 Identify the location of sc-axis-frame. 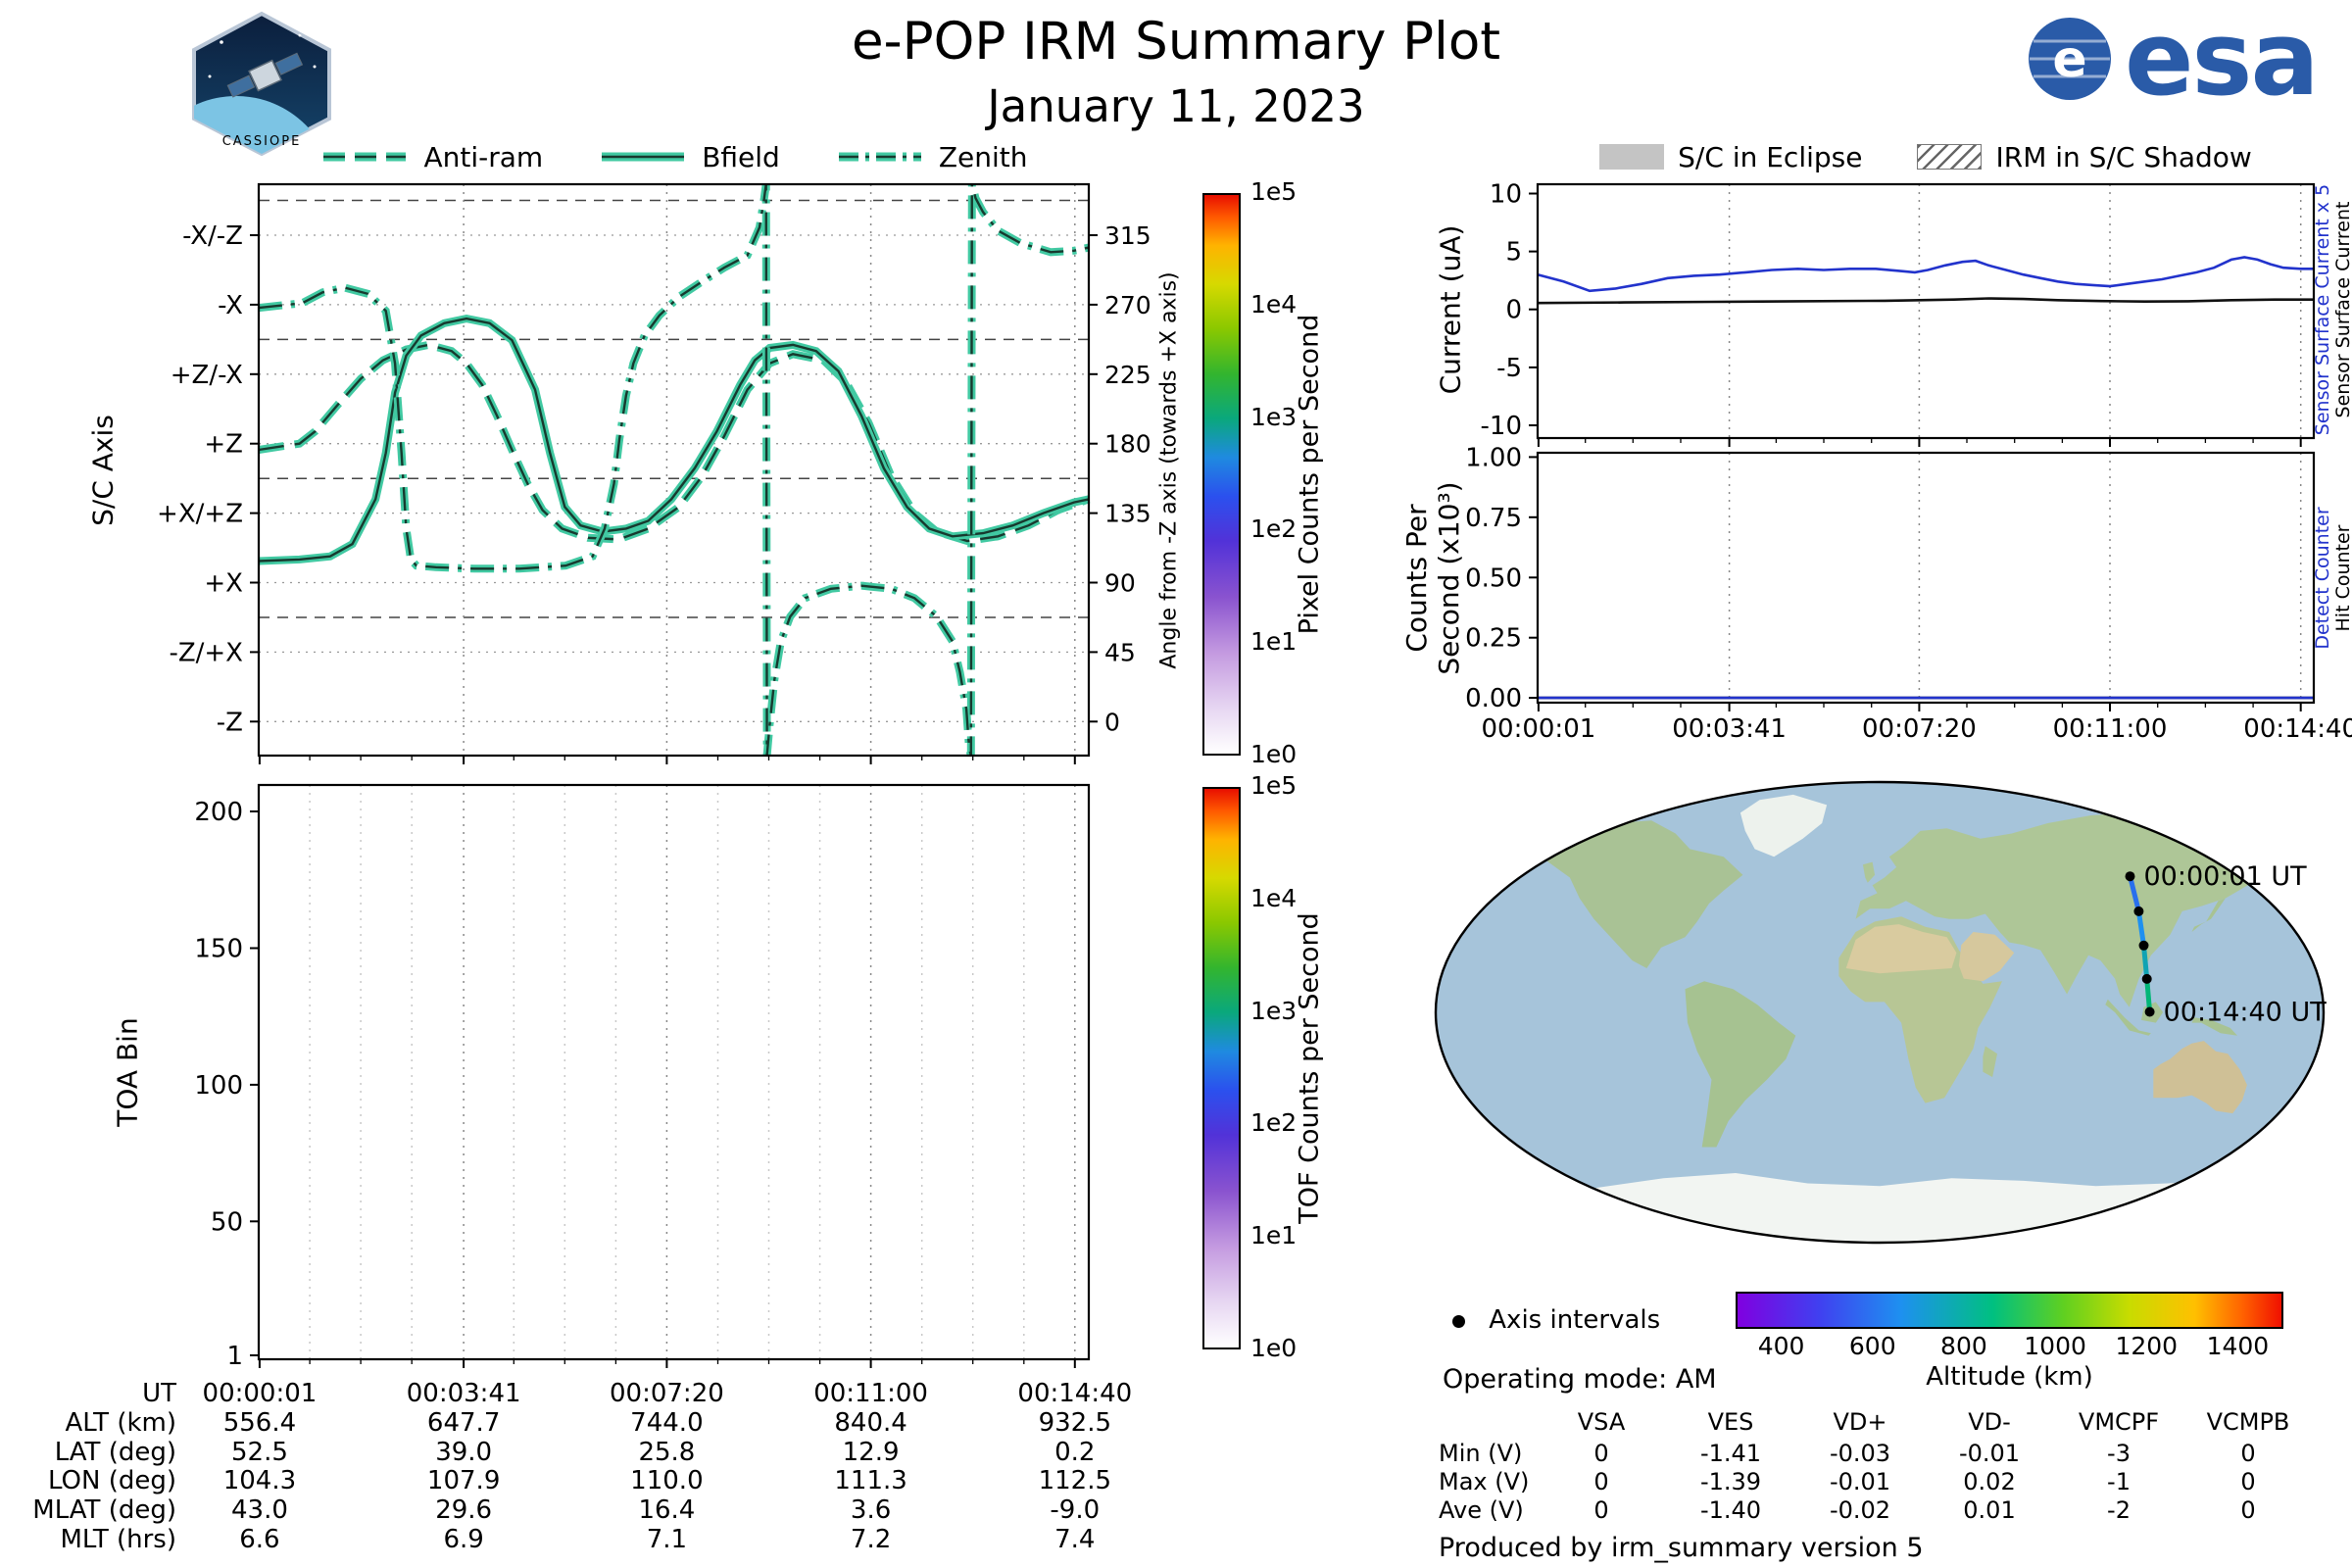
(674, 470).